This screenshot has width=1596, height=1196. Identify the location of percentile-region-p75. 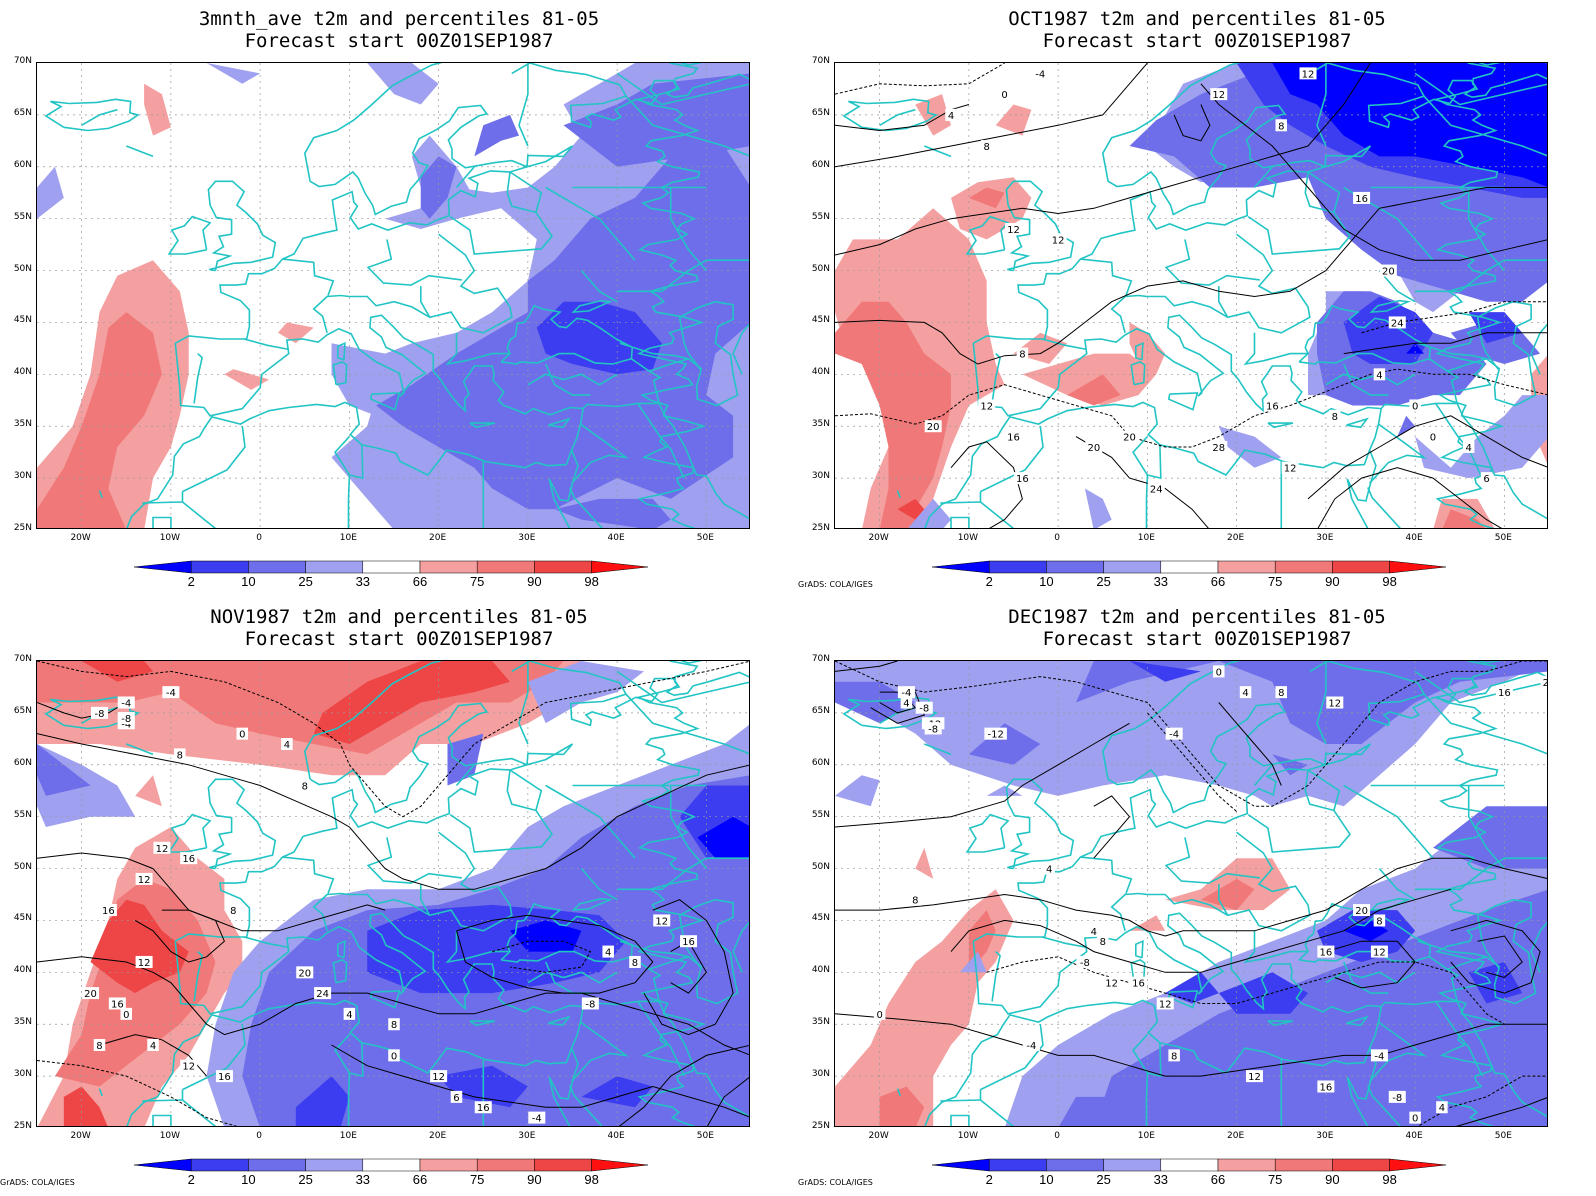
(1463, 518).